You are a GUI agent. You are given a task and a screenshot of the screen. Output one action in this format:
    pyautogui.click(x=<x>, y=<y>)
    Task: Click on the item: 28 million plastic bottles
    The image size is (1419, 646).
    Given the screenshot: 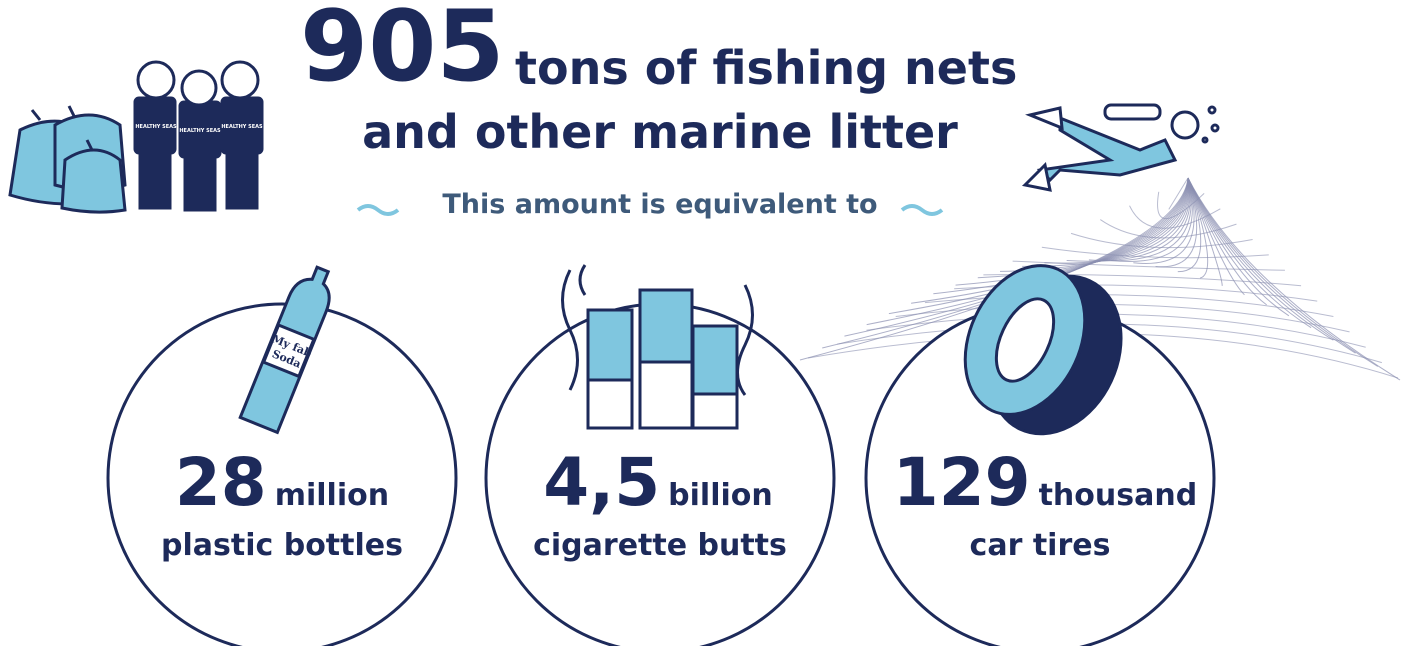 What is the action you would take?
    pyautogui.click(x=282, y=503)
    